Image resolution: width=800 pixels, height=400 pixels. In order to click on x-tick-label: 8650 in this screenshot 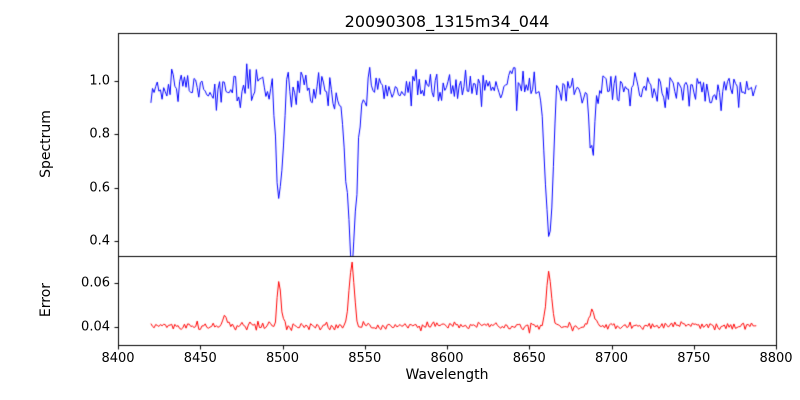, I will do `click(529, 358)`.